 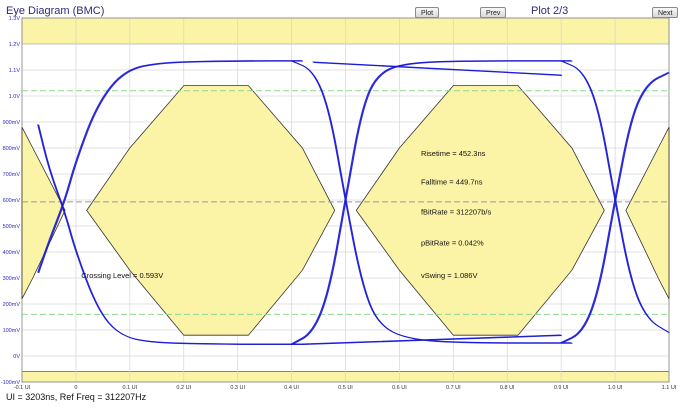 What do you see at coordinates (438, 69) in the screenshot?
I see `trace-top-diagonal` at bounding box center [438, 69].